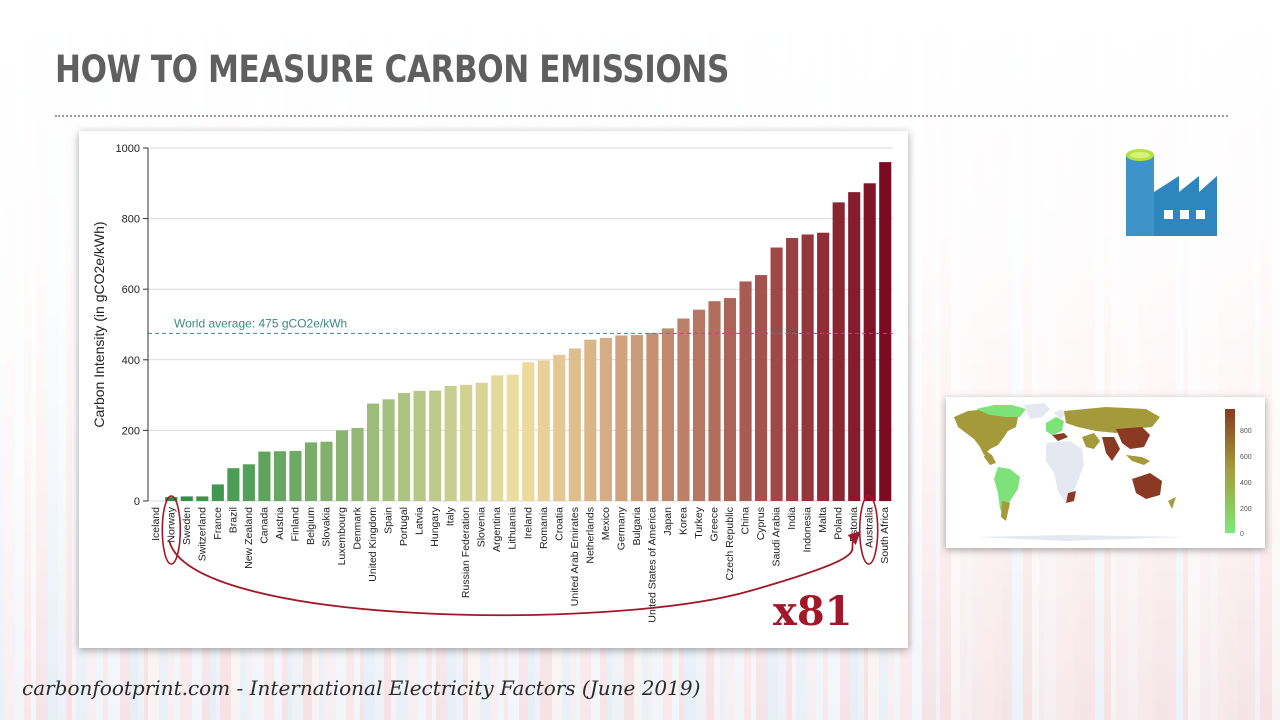  Describe the element at coordinates (435, 526) in the screenshot. I see `x-tick-label: Hungary` at that location.